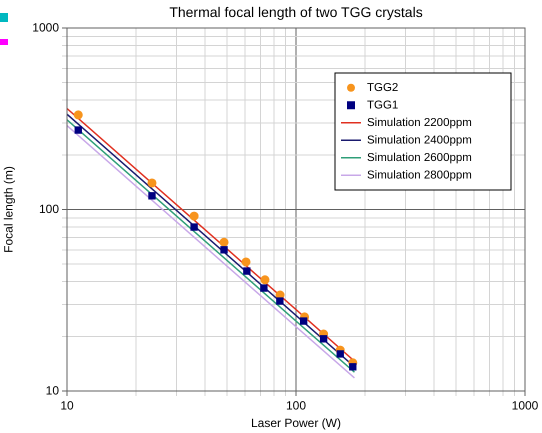  I want to click on legend-label: Simulation 2800ppm, so click(419, 175).